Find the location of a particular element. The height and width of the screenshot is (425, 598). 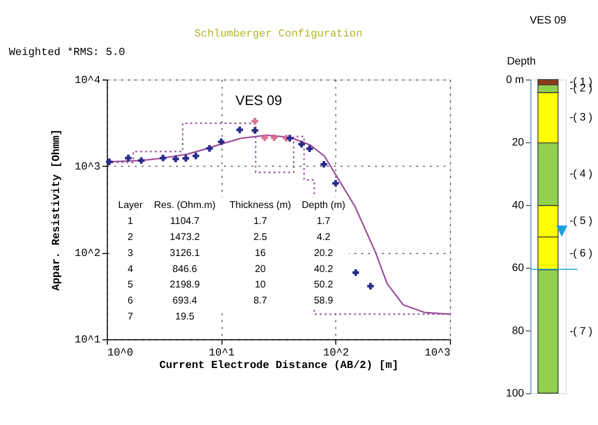

y-tick-label: 40 is located at coordinates (518, 205).